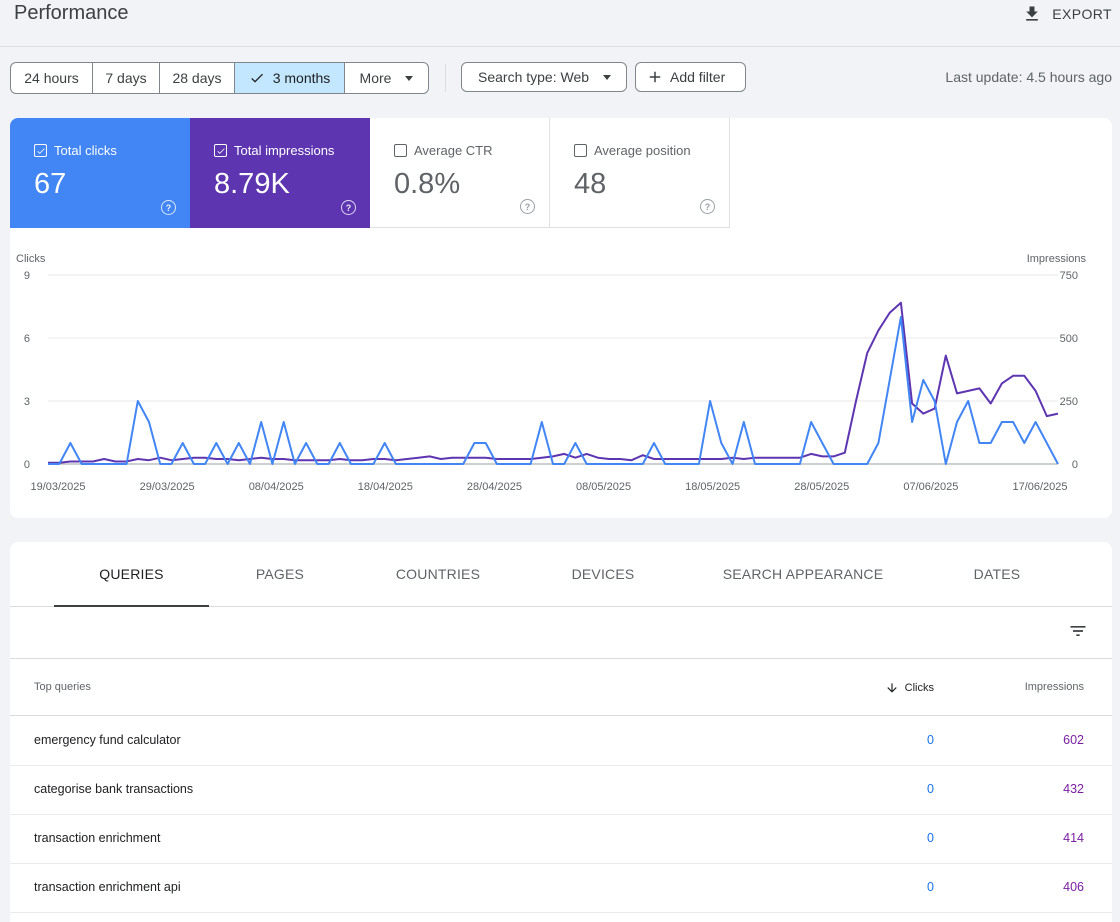  I want to click on table-header: Top queries Clicks Impressions, so click(561, 687).